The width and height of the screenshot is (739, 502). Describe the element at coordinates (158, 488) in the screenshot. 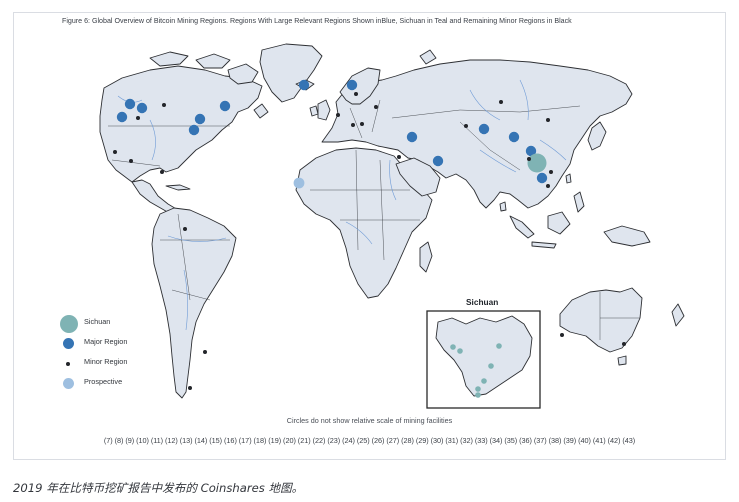

I see `figure-caption: 2019 年在比特币挖矿报告中发布的 Coinshares 地图。` at that location.